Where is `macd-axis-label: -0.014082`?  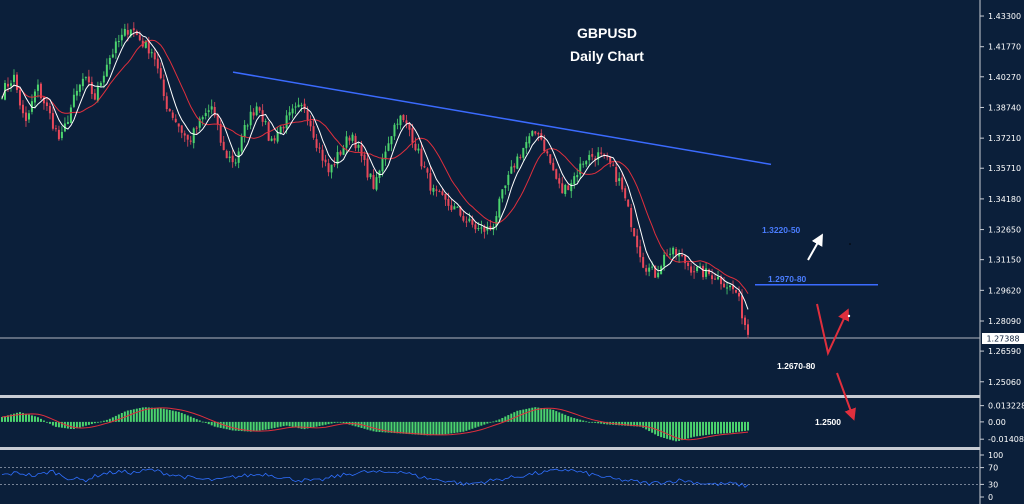 macd-axis-label: -0.014082 is located at coordinates (1006, 439).